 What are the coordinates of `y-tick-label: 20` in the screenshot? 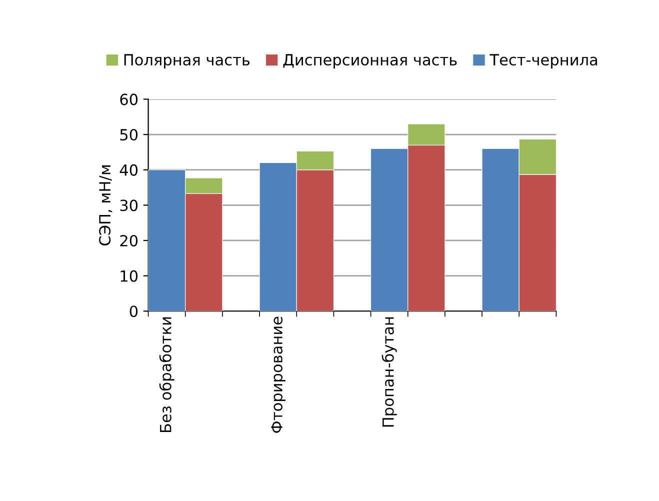 It's located at (129, 240).